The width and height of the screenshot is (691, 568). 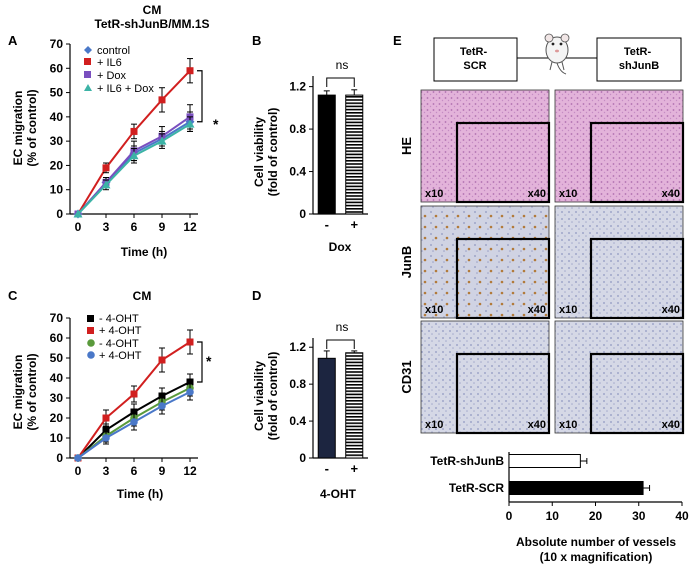 What do you see at coordinates (259, 152) in the screenshot?
I see `panel-b-ylabel-line1: Cell viability` at bounding box center [259, 152].